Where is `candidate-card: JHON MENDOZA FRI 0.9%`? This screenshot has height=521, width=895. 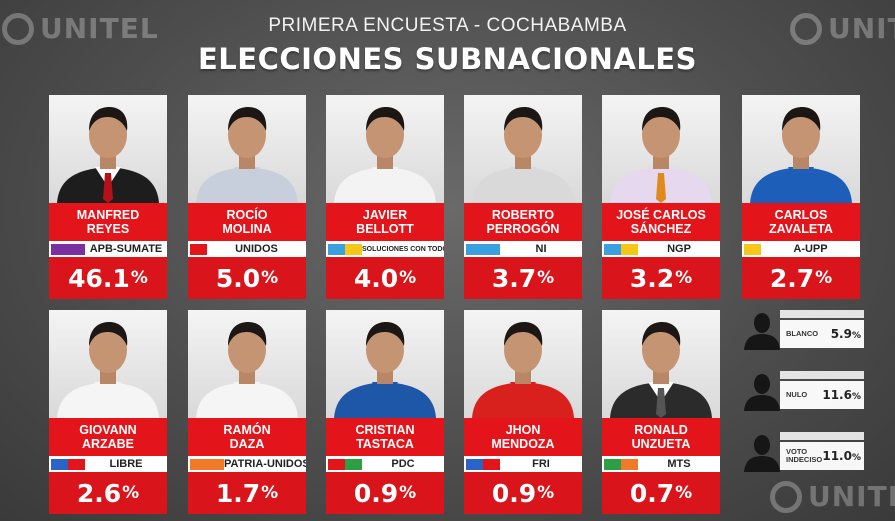
candidate-card: JHON MENDOZA FRI 0.9% is located at coordinates (523, 412).